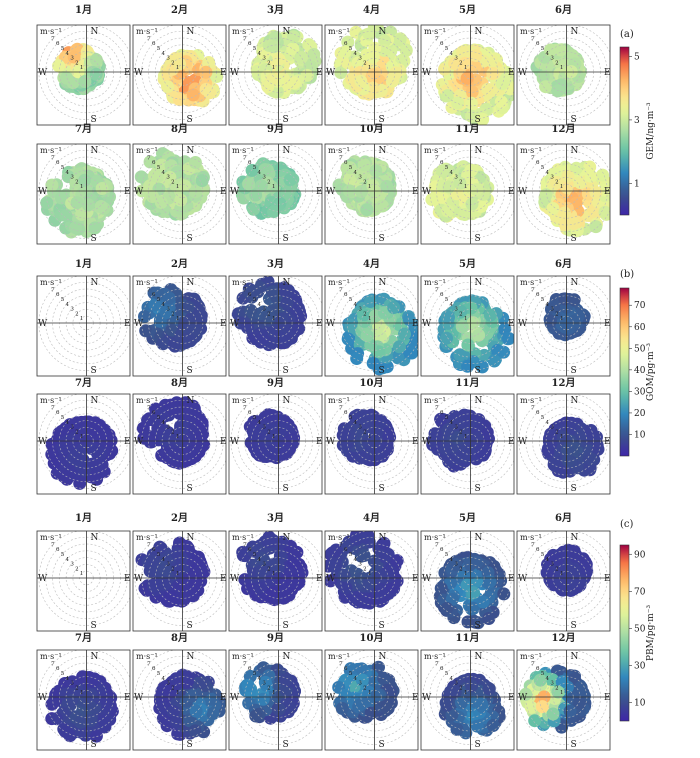 The image size is (700, 758). What do you see at coordinates (268, 188) in the screenshot?
I see `data-points` at bounding box center [268, 188].